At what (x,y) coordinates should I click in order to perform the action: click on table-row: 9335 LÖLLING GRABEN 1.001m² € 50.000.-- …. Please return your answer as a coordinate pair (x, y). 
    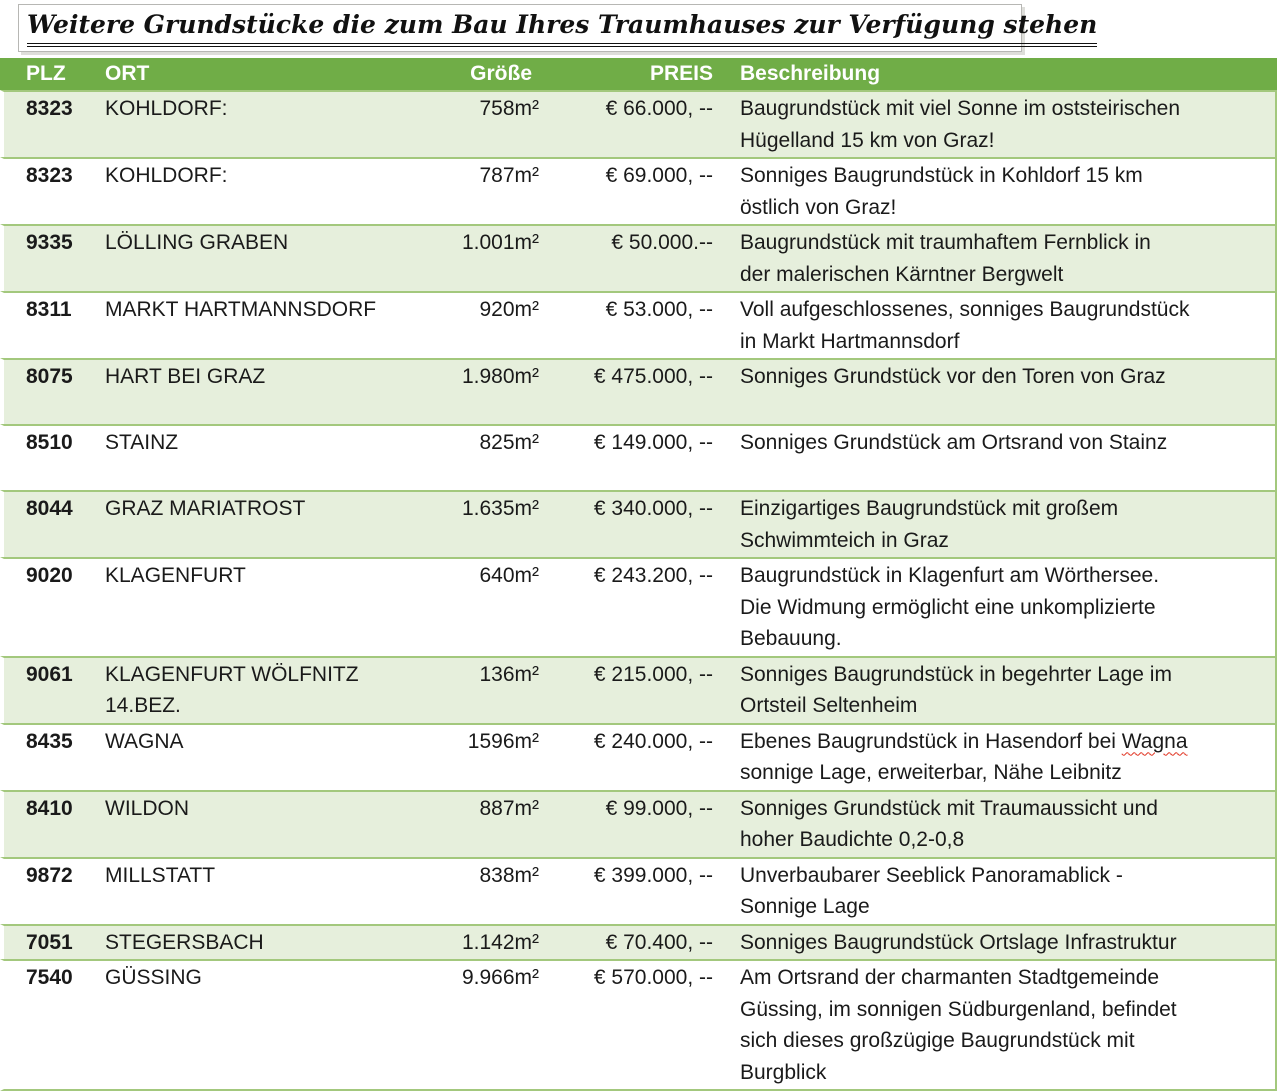
    Looking at the image, I should click on (638, 257).